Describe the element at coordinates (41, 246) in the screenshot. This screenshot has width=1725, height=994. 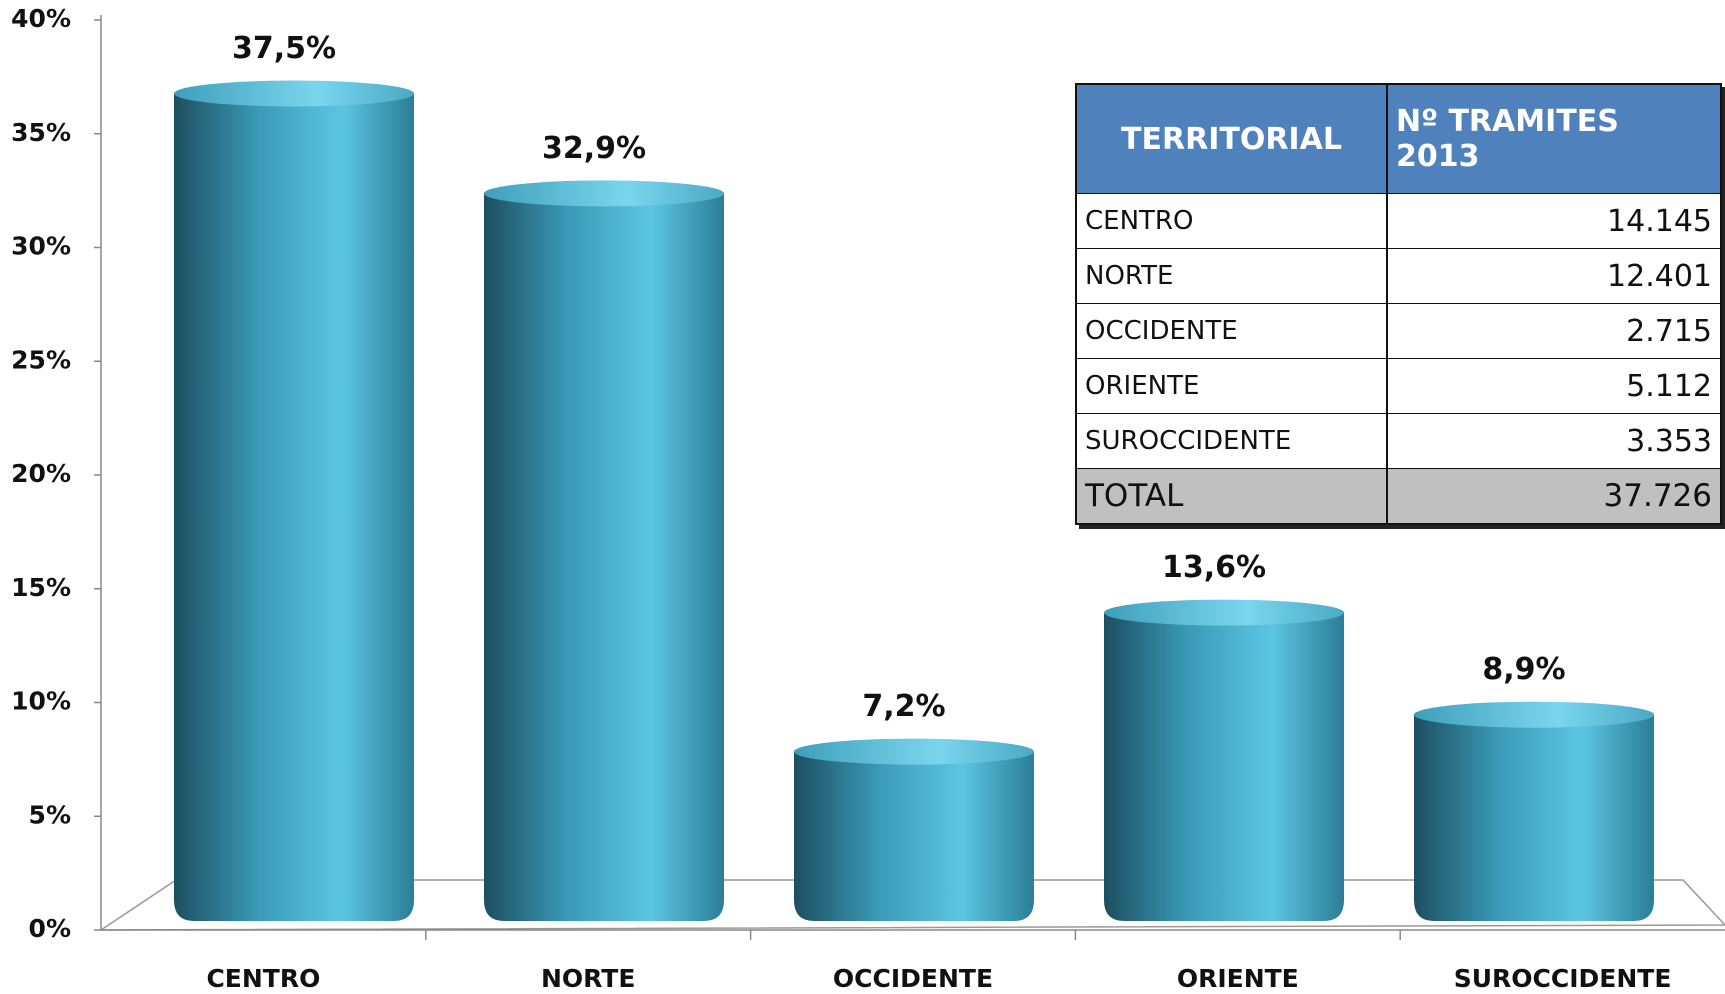
I see `y-tick-label: 30%` at that location.